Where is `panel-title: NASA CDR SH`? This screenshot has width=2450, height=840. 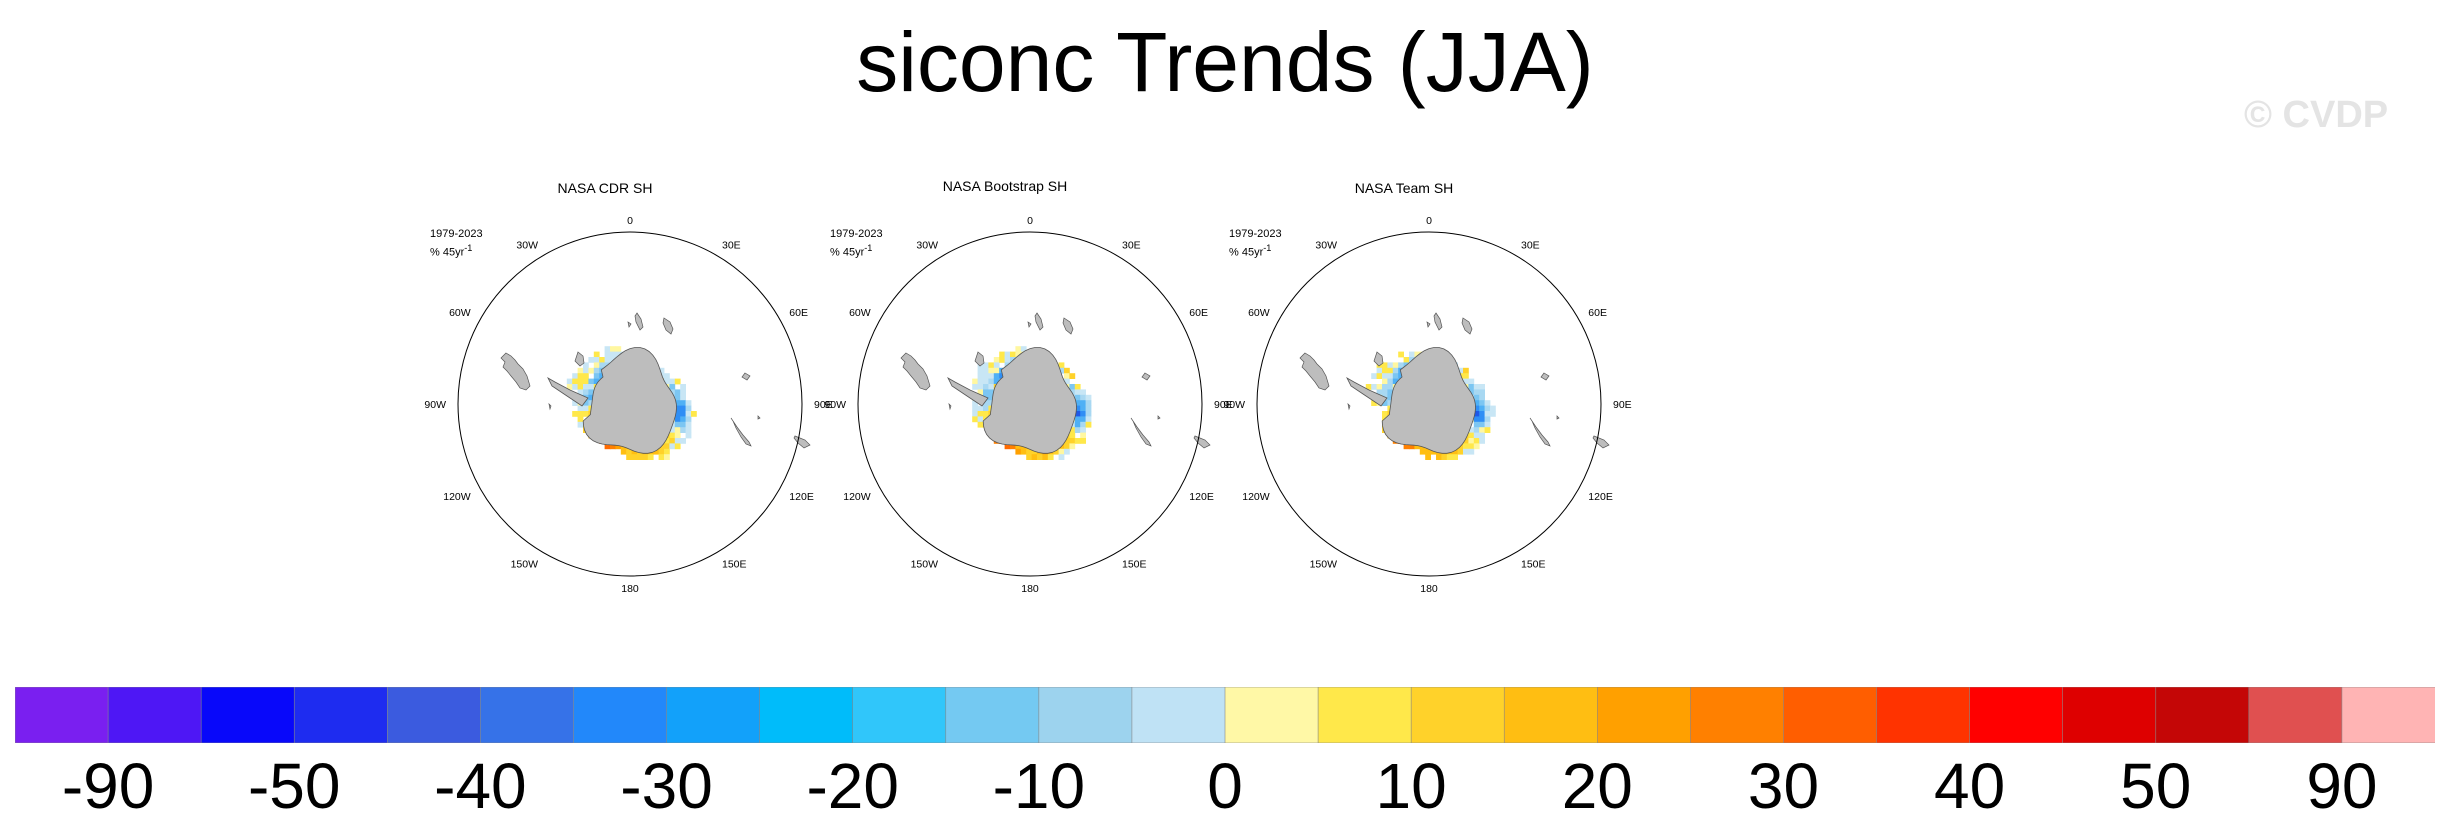 panel-title: NASA CDR SH is located at coordinates (605, 188).